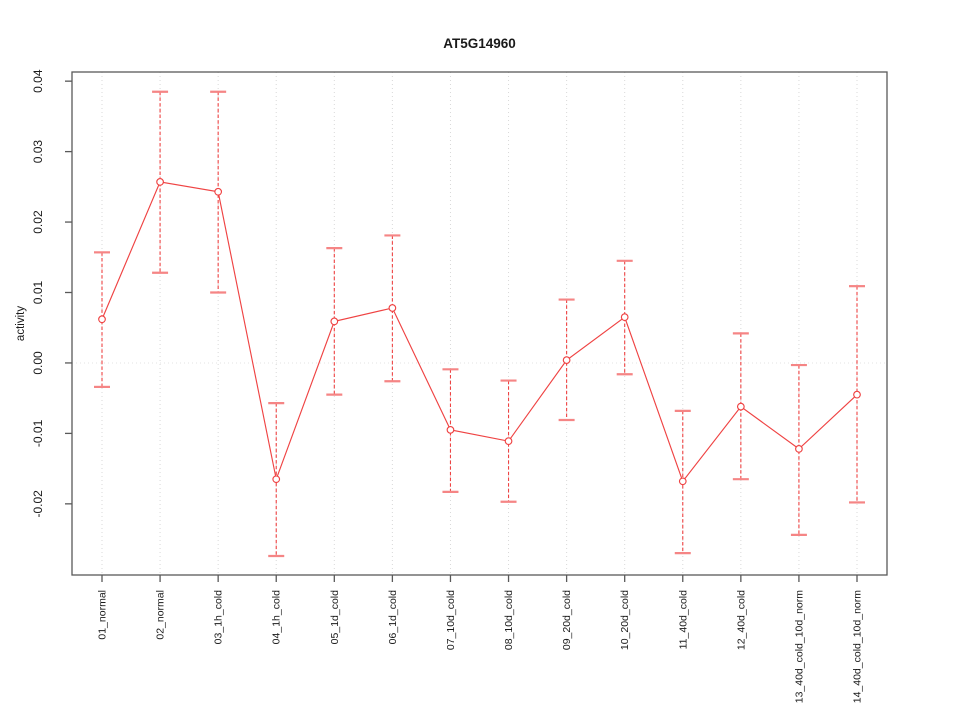 The image size is (960, 720). What do you see at coordinates (625, 620) in the screenshot?
I see `x-tick-label: 10_20d_cold` at bounding box center [625, 620].